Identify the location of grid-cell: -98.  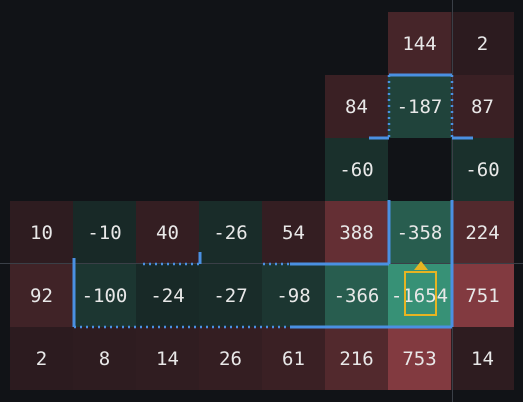
(293, 295).